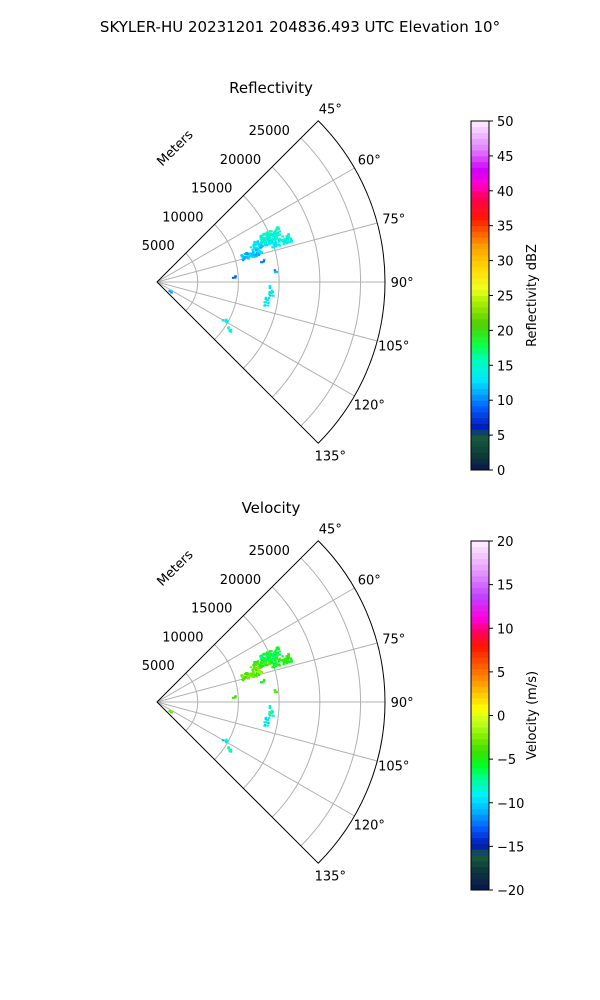 The height and width of the screenshot is (1000, 600). I want to click on colorbar-tick-label: 15, so click(505, 586).